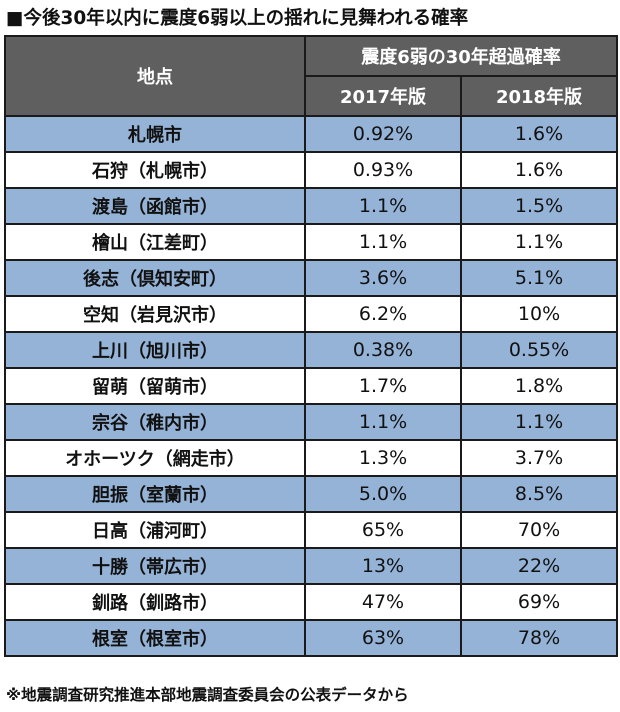 This screenshot has height=712, width=620. Describe the element at coordinates (539, 566) in the screenshot. I see `probability-2018-cell: 22%` at that location.